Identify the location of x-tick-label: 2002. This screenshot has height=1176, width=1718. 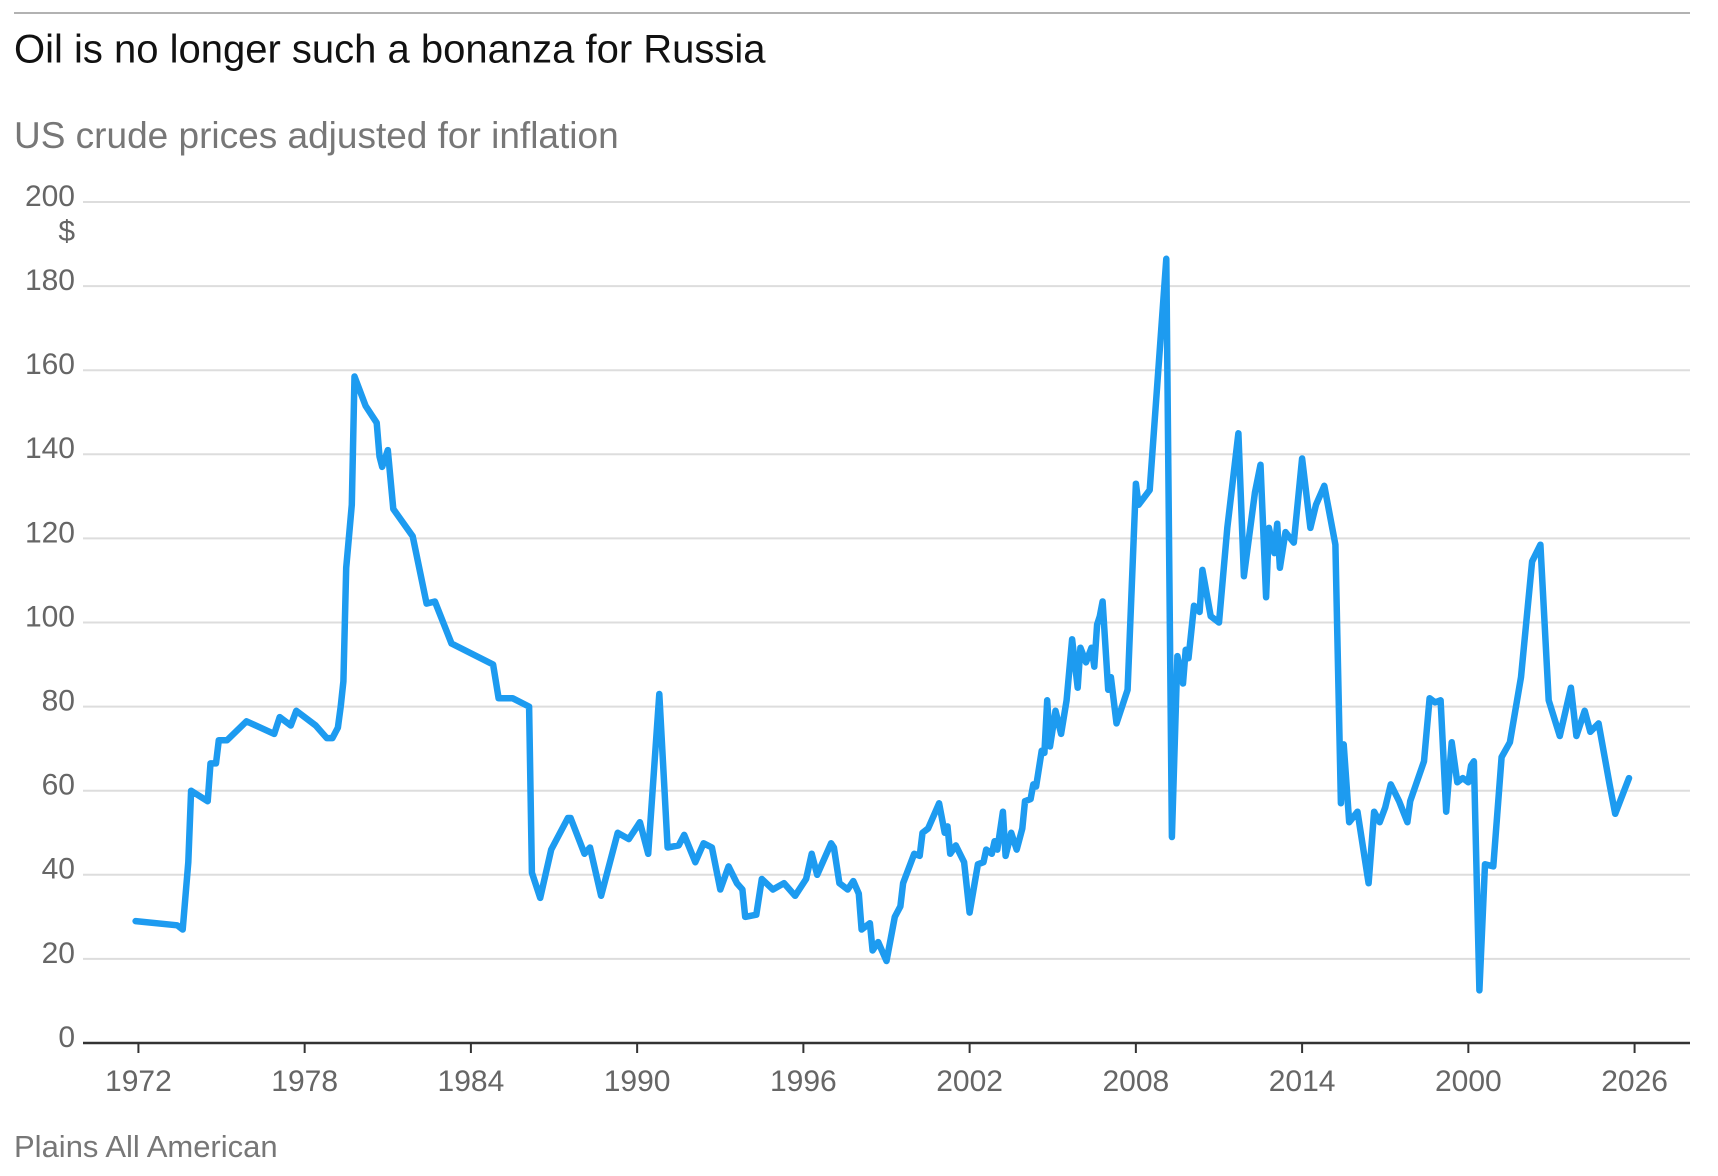
(969, 1081).